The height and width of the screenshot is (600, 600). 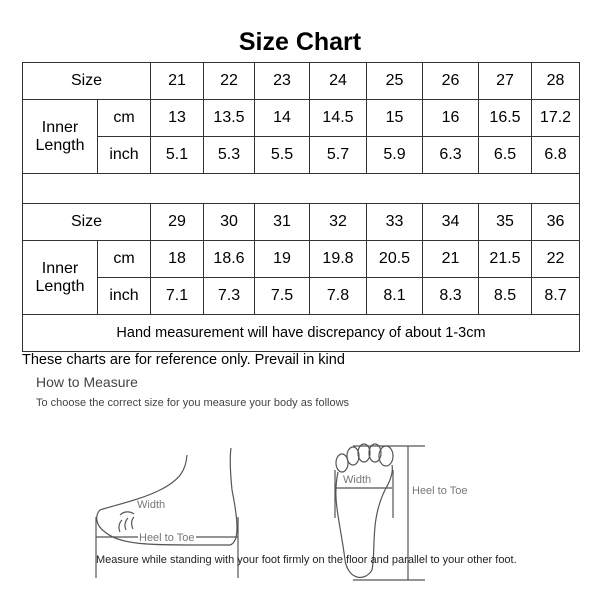 I want to click on inch-value: 6.3, so click(x=450, y=155).